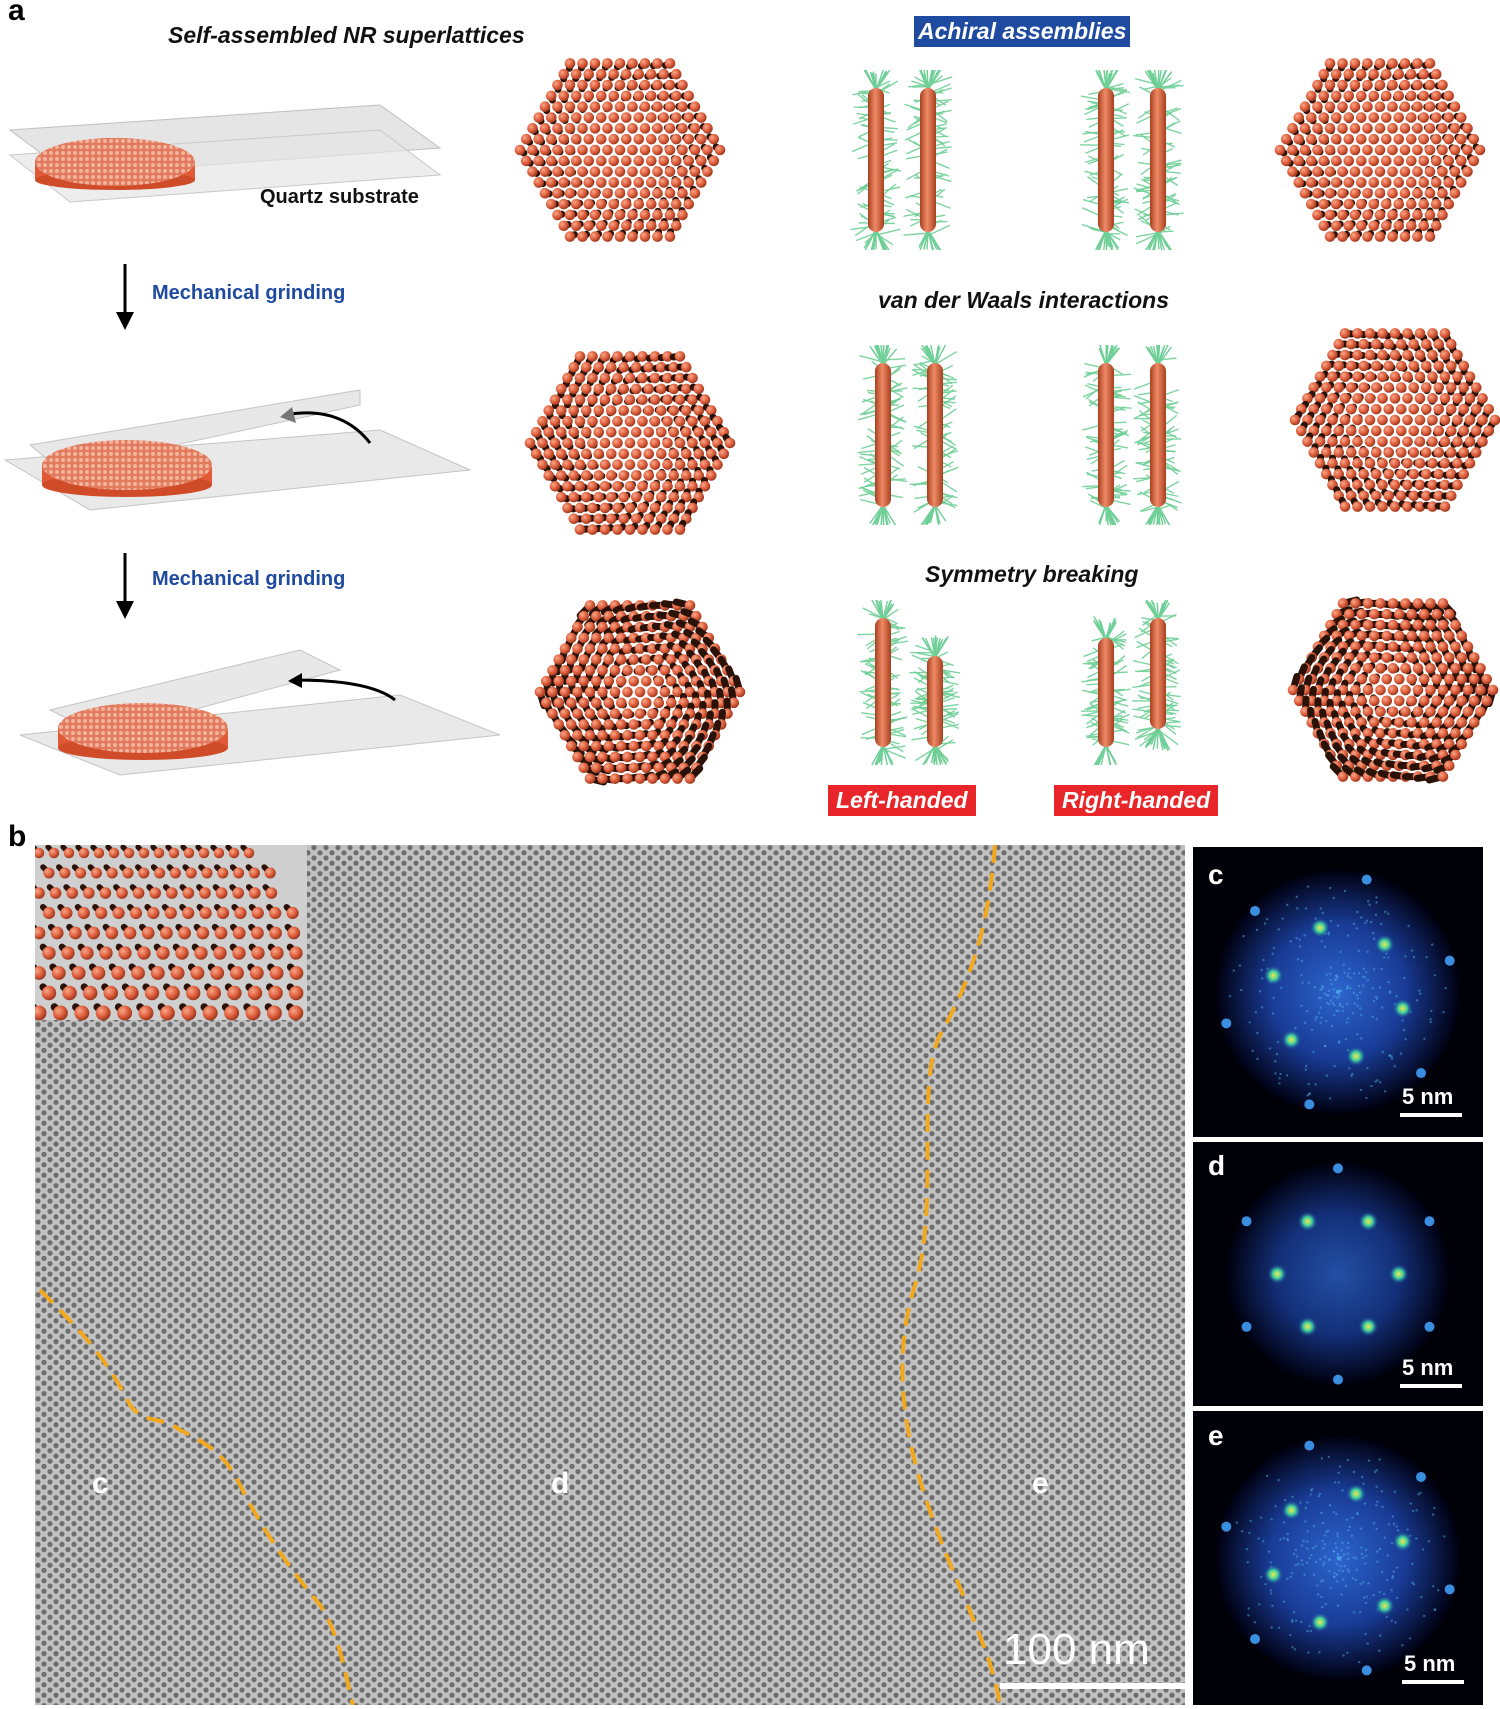  I want to click on panel-letter-b: b, so click(17, 837).